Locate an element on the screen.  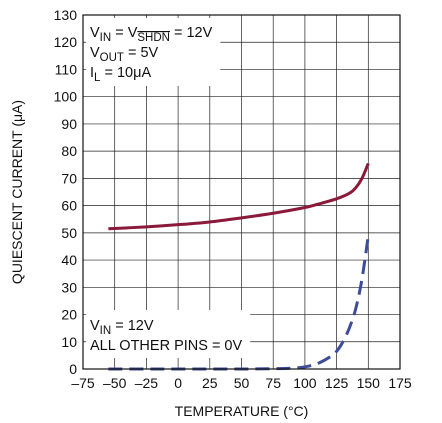
x-tick-label: 25 is located at coordinates (210, 383).